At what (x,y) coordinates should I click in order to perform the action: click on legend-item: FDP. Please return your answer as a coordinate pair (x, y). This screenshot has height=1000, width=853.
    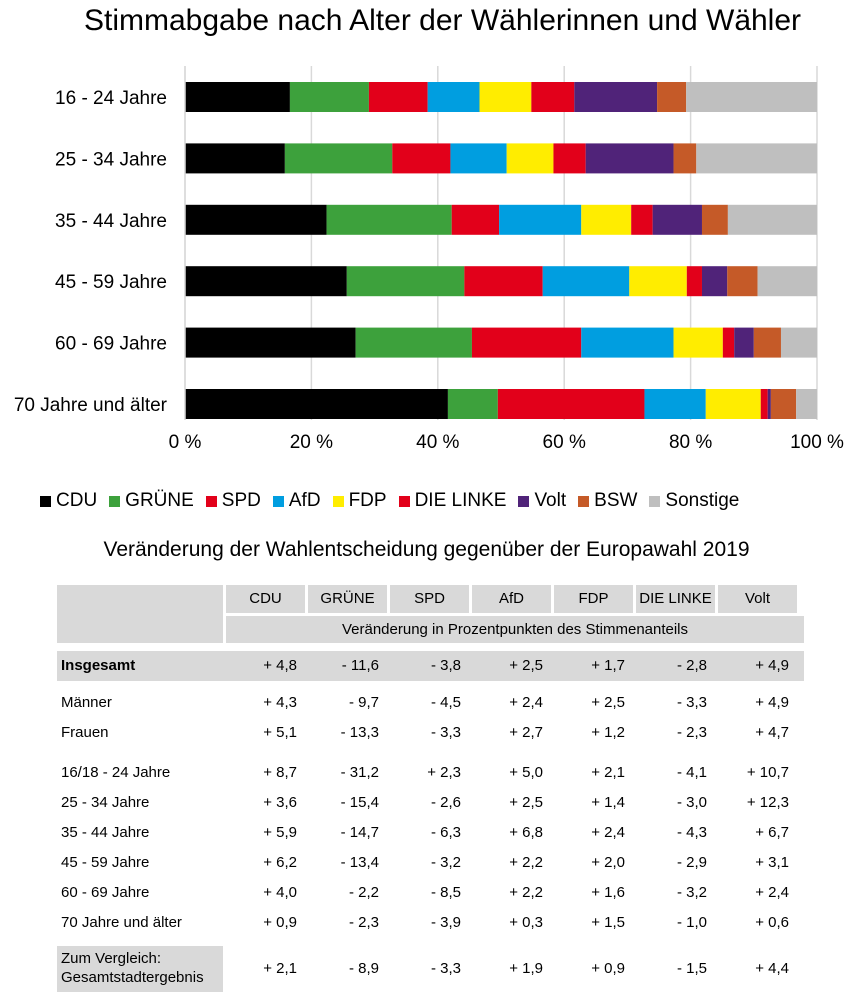
    Looking at the image, I should click on (359, 501).